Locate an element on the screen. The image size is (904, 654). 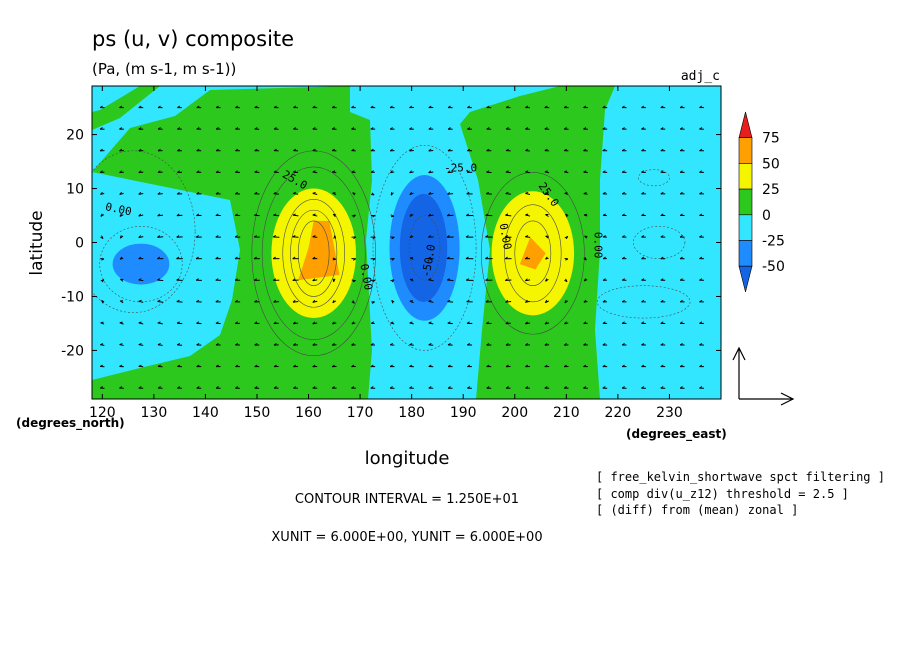
contour-line is located at coordinates (654, 178).